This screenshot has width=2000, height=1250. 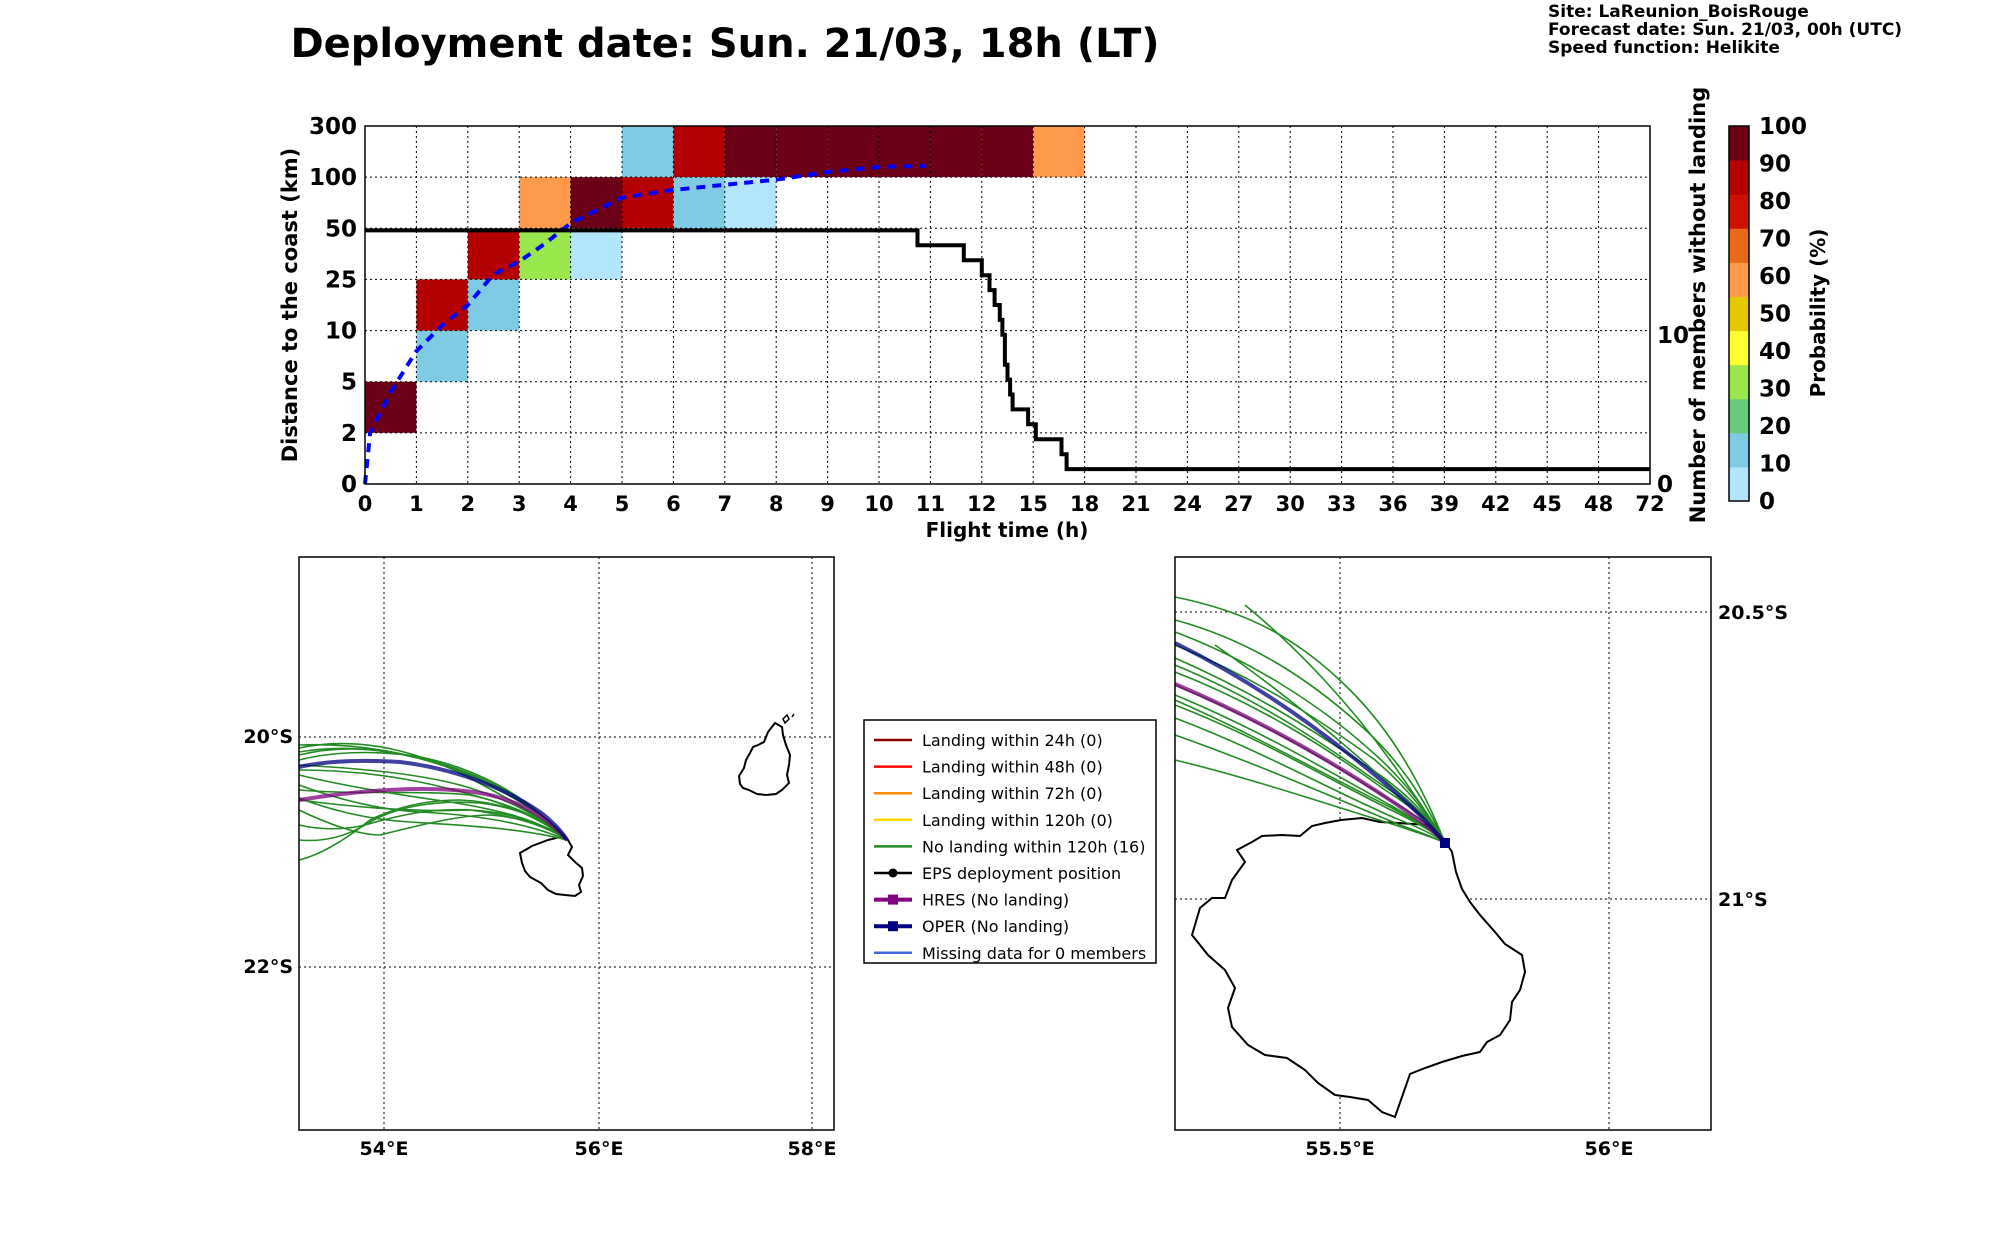 What do you see at coordinates (1021, 873) in the screenshot?
I see `legend-label: EPS deployment position` at bounding box center [1021, 873].